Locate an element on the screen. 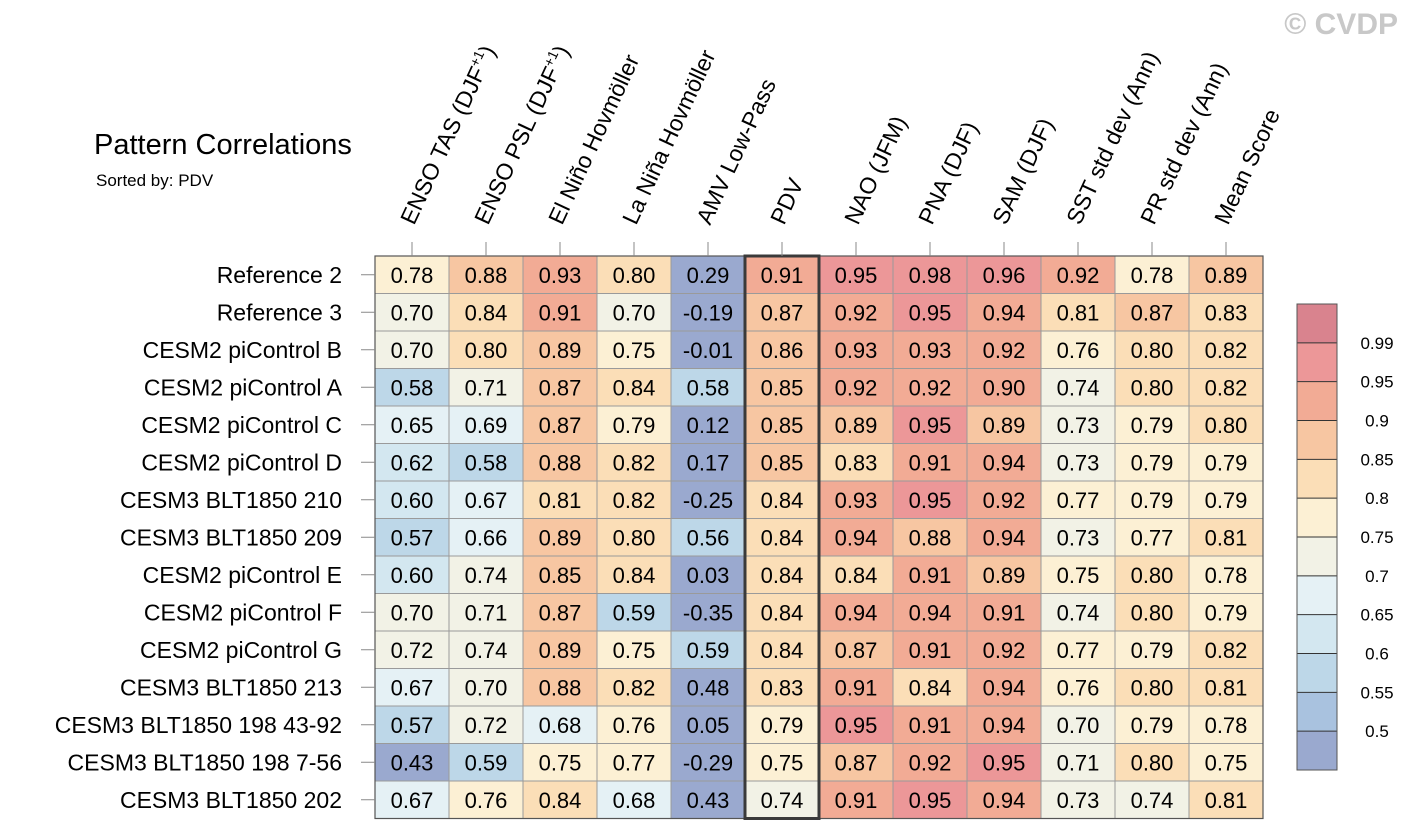 The image size is (1409, 839). cell-value: 0.86 is located at coordinates (782, 350).